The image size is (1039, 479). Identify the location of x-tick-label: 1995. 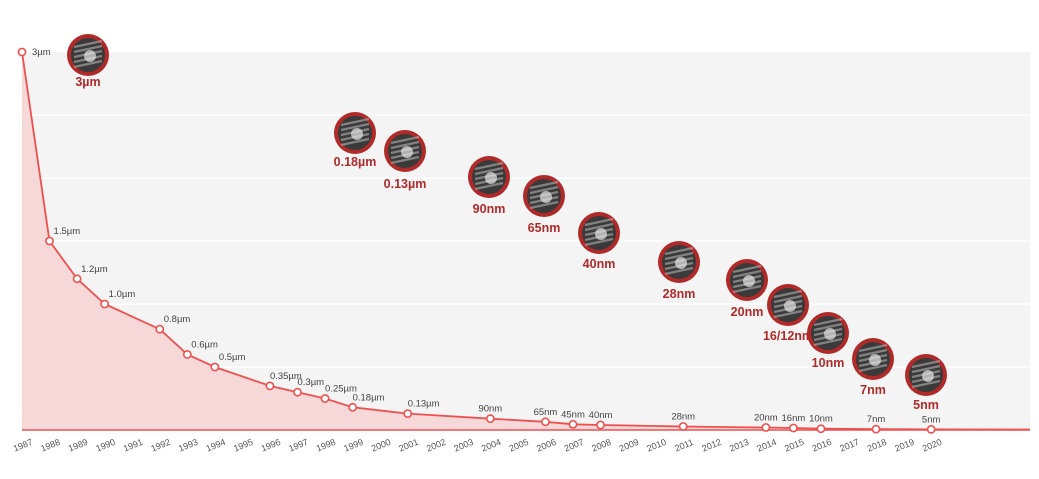
(243, 445).